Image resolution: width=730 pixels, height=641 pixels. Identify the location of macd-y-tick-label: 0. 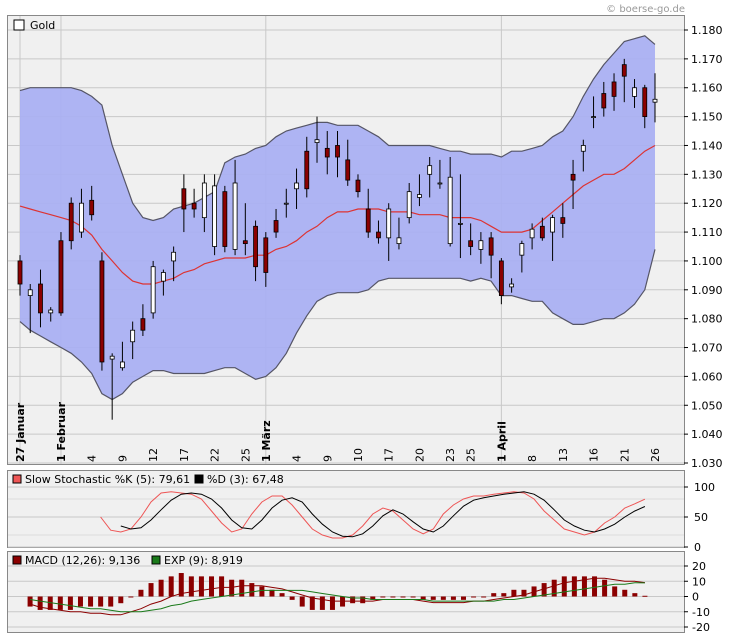
(695, 597).